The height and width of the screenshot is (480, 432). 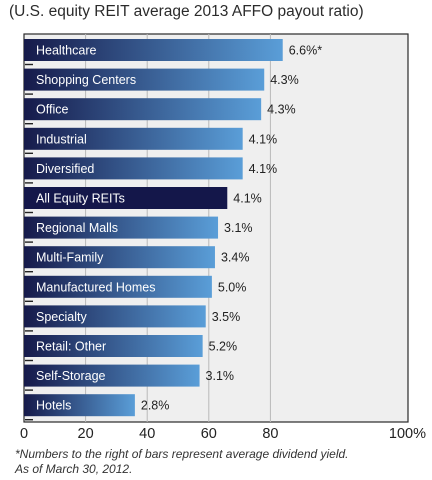 What do you see at coordinates (223, 434) in the screenshot?
I see `x-axis-ticks: 0 20 40 60 80 100%` at bounding box center [223, 434].